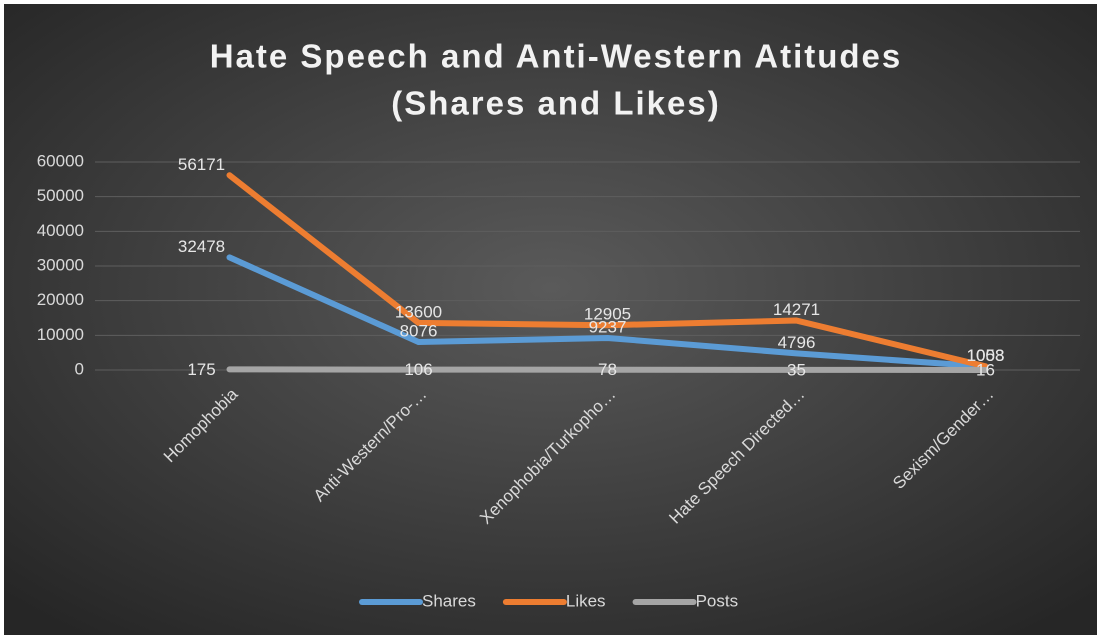  What do you see at coordinates (60, 334) in the screenshot?
I see `y-tick-label: 10000` at bounding box center [60, 334].